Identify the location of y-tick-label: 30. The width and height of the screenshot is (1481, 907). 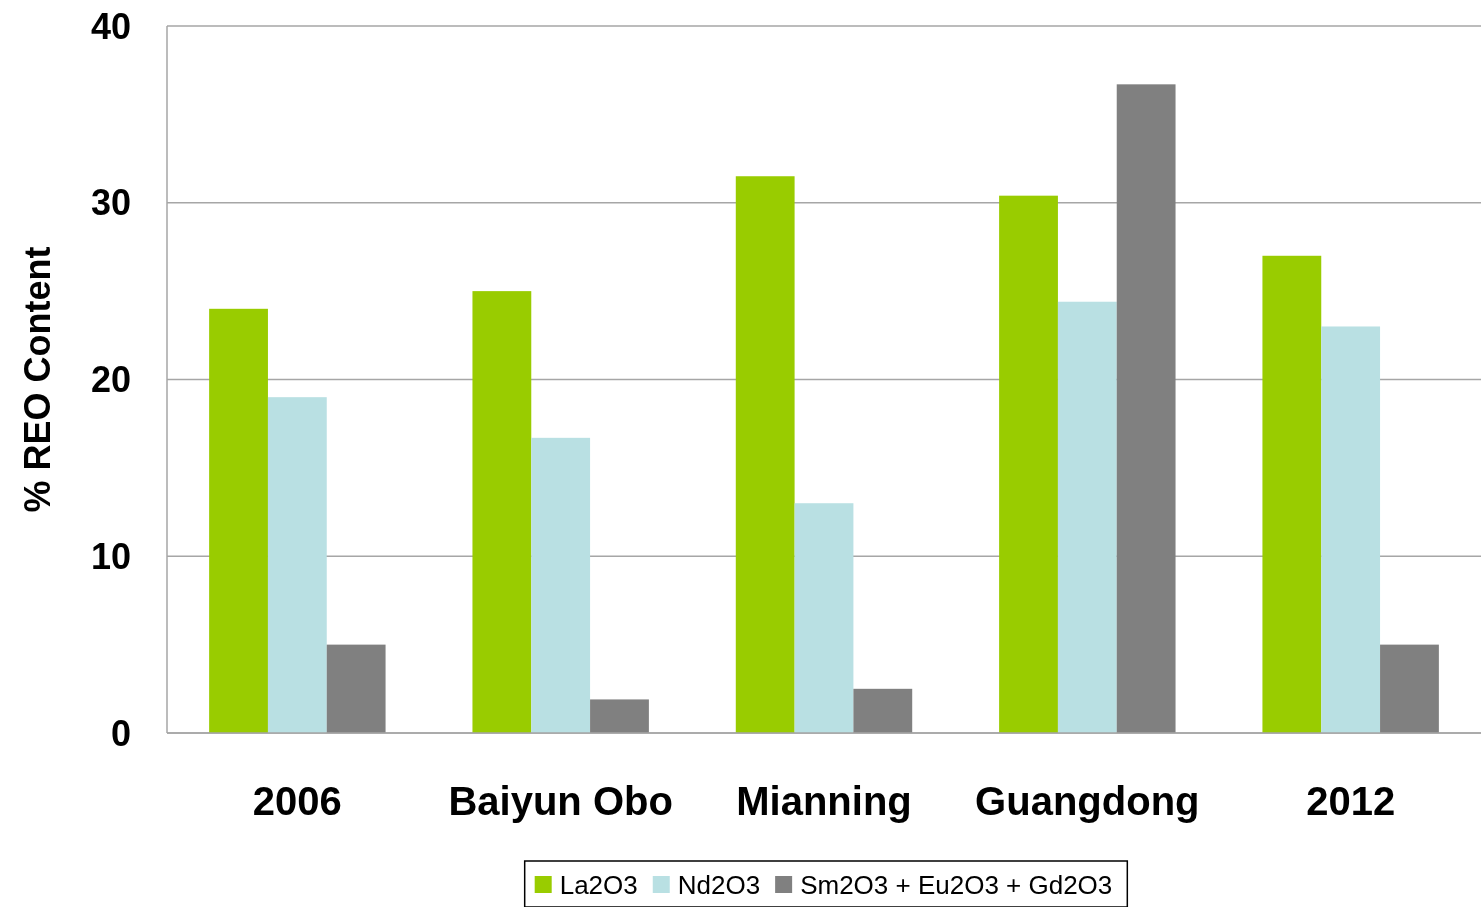
(110, 203).